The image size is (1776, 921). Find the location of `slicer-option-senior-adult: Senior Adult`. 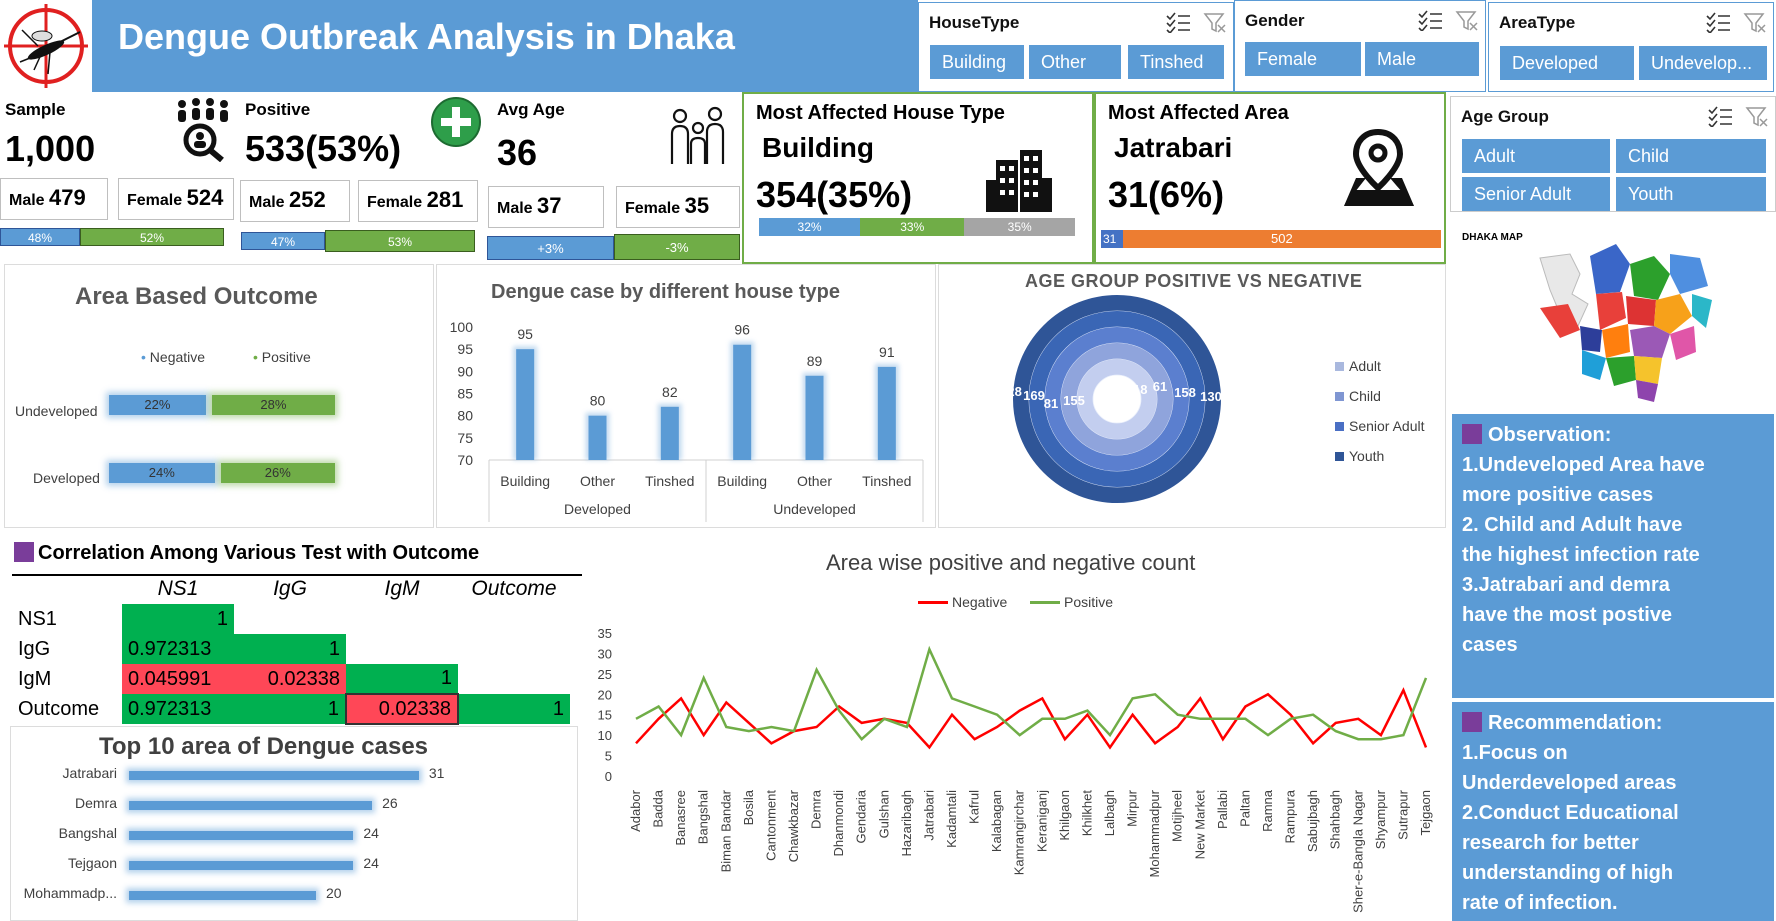

slicer-option-senior-adult: Senior Adult is located at coordinates (1536, 194).